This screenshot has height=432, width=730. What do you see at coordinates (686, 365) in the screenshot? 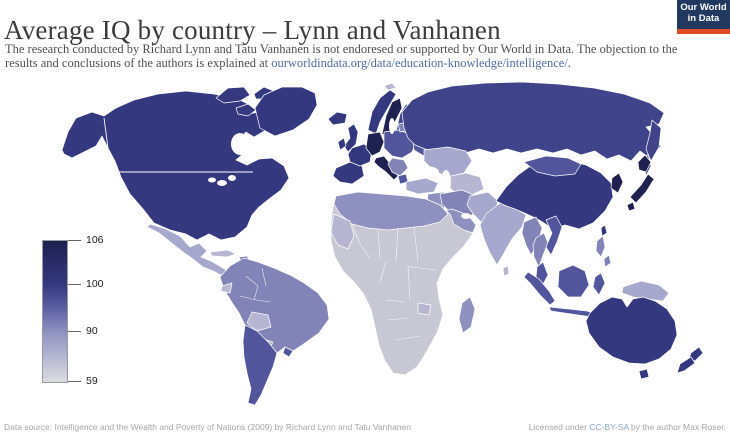
I see `map-region-new-zealand` at bounding box center [686, 365].